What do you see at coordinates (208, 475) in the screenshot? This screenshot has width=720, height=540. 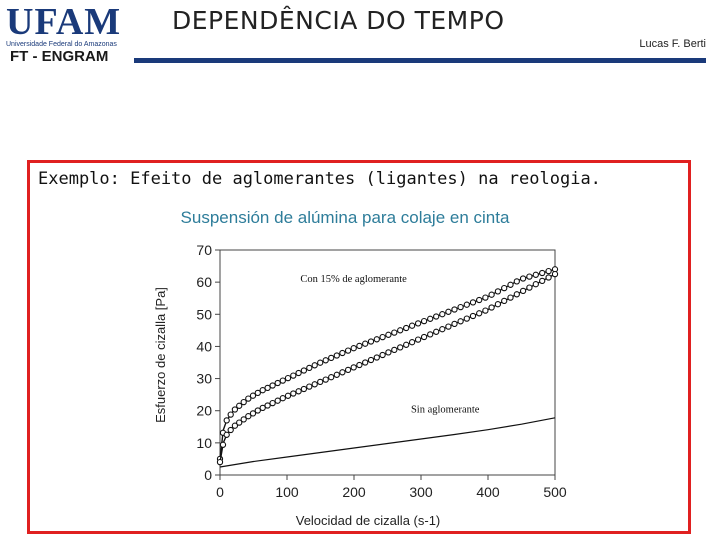 I see `y-tick-label: 0` at bounding box center [208, 475].